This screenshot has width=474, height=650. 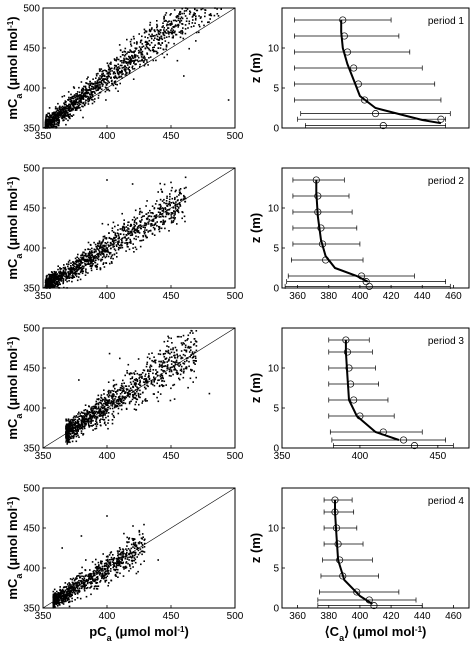 I want to click on y-tick-label: 10, so click(x=274, y=209).